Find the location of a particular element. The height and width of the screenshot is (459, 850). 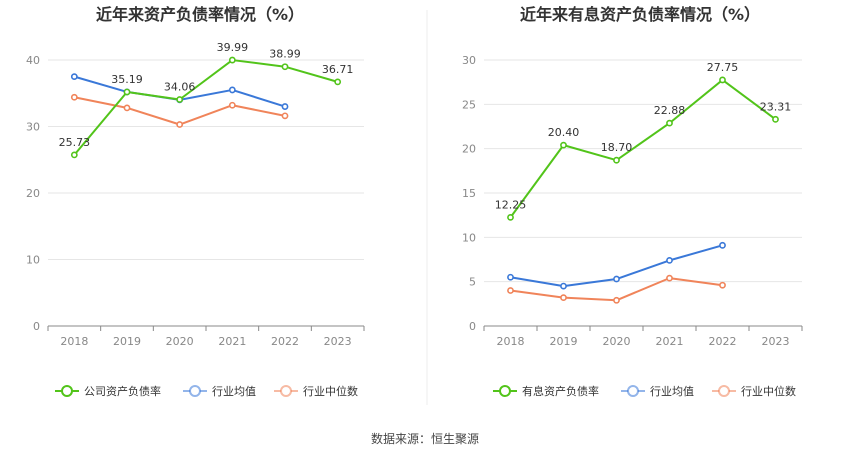

data-label: 12.25 is located at coordinates (511, 204).